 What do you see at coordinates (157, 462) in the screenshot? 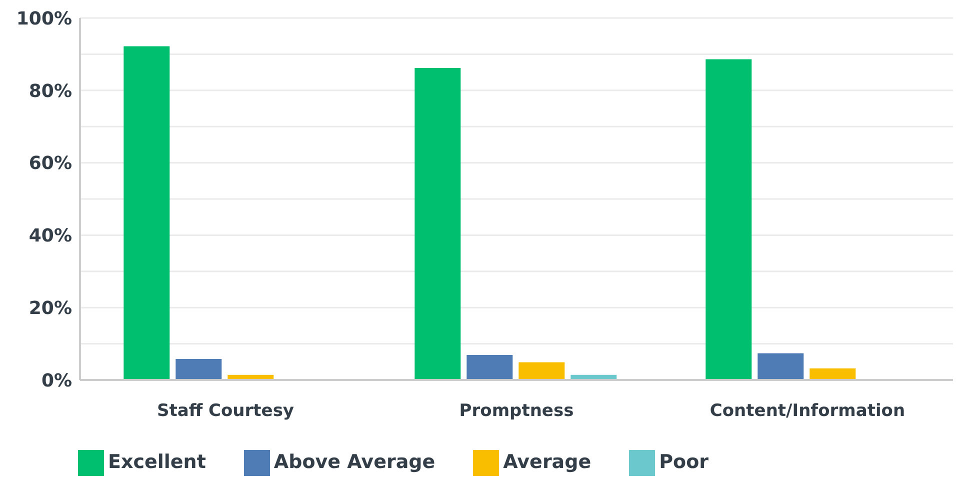
I see `legend-label: Excellent` at bounding box center [157, 462].